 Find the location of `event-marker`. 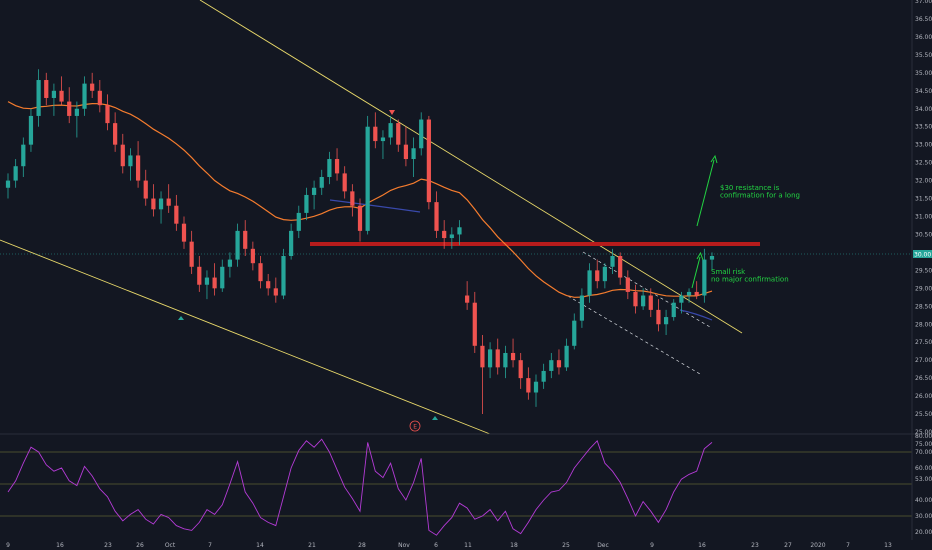

event-marker is located at coordinates (415, 426).